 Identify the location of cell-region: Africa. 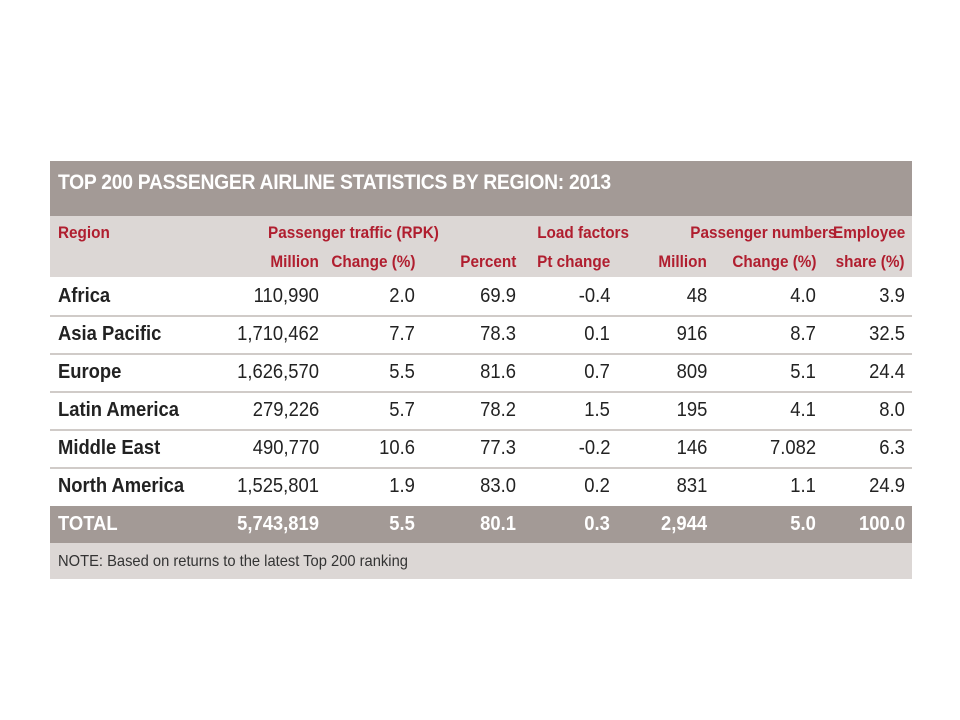
(84, 296).